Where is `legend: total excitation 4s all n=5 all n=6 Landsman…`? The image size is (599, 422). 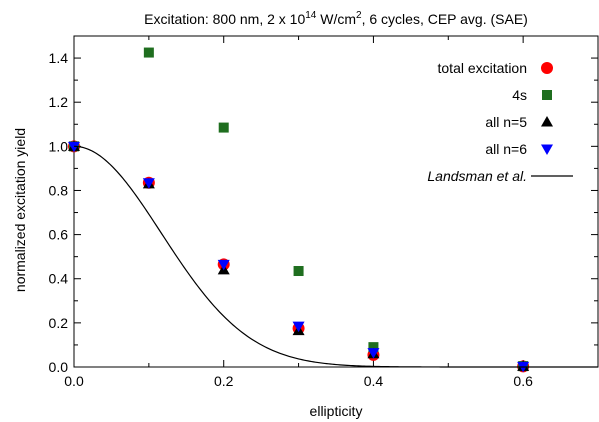 legend: total excitation 4s all n=5 all n=6 Landsman… is located at coordinates (500, 122).